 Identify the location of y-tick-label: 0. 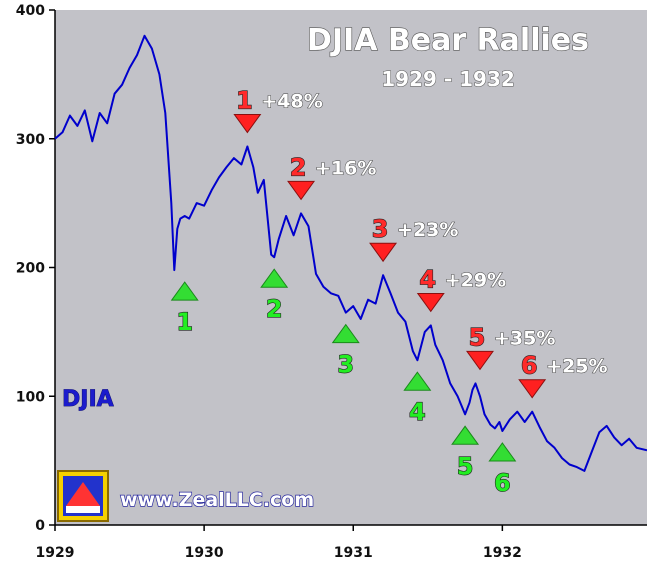
(40, 526).